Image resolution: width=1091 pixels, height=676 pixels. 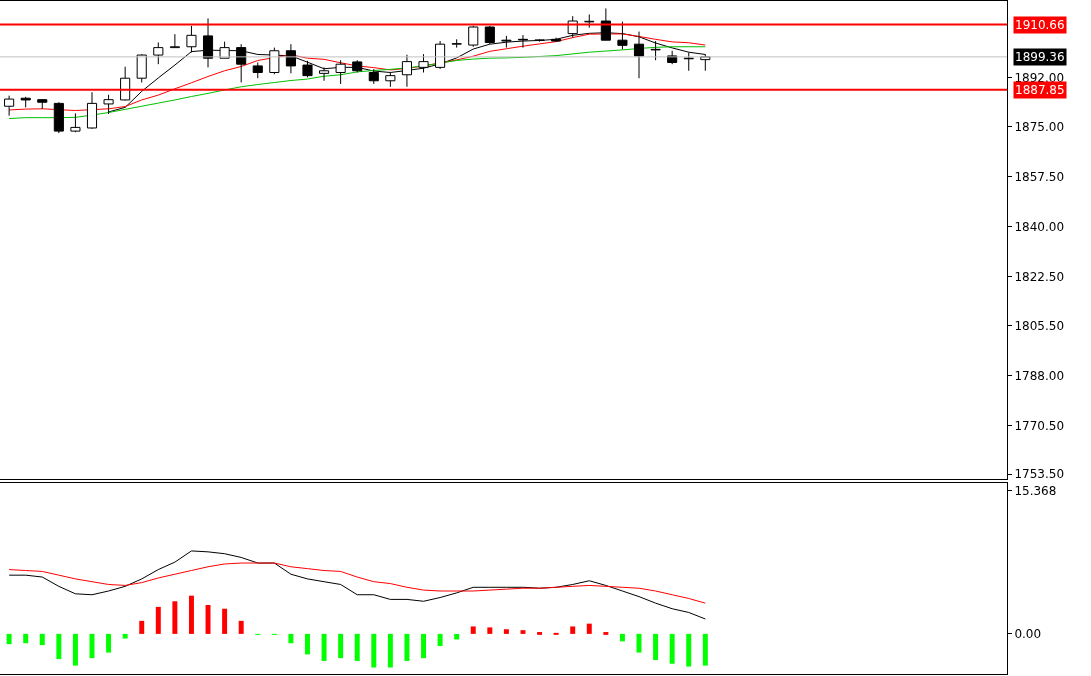 What do you see at coordinates (1039, 78) in the screenshot?
I see `y-tick-label: 1892.00` at bounding box center [1039, 78].